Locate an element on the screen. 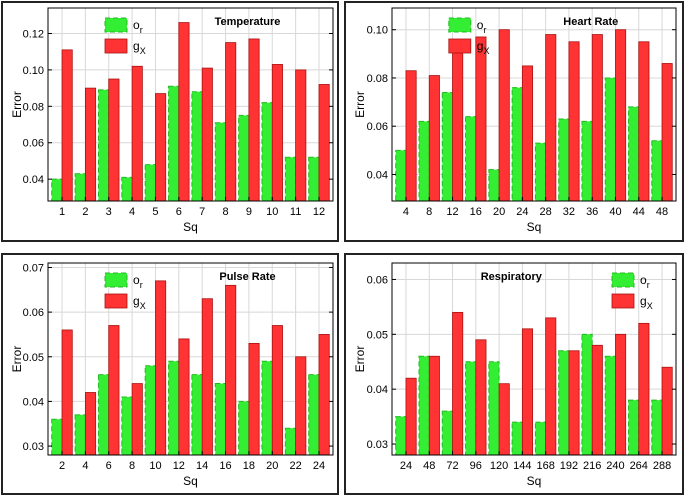  y-axis-label: Error is located at coordinates (360, 104).